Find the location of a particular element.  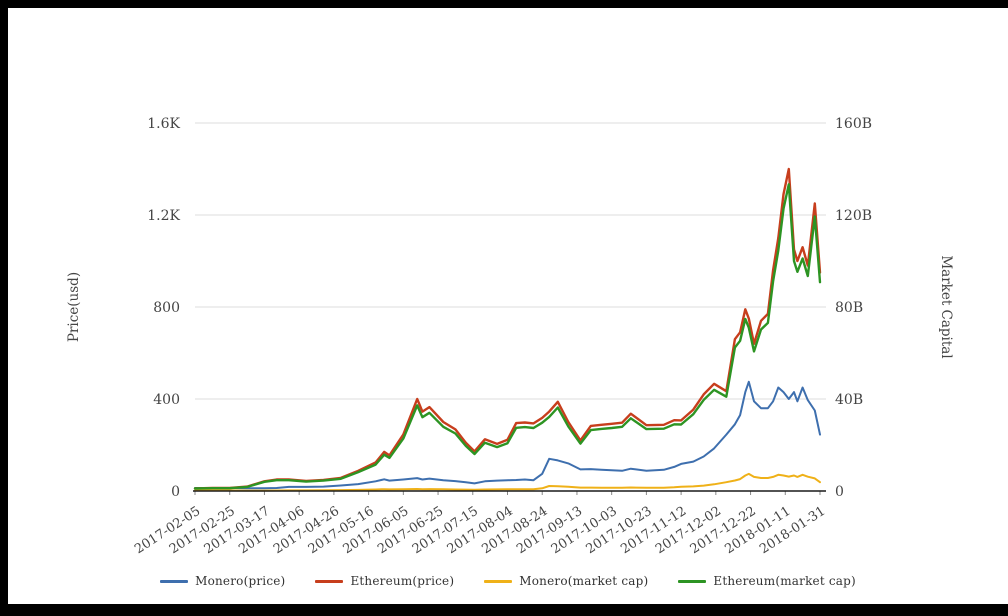

series-line-monero-market-cap is located at coordinates (507, 482).